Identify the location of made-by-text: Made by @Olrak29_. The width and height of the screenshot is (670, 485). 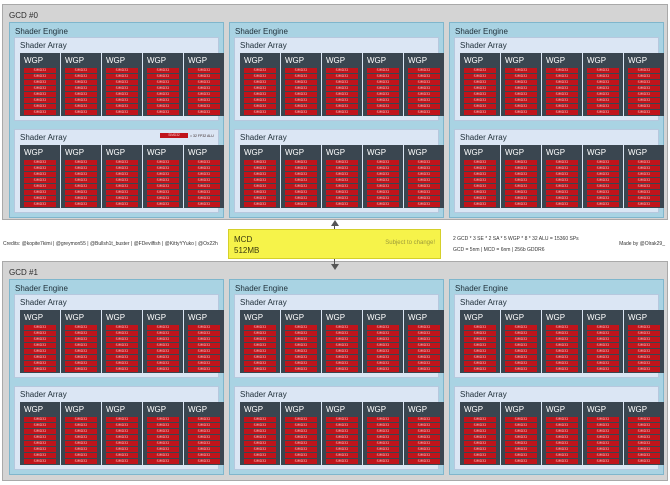
(642, 244).